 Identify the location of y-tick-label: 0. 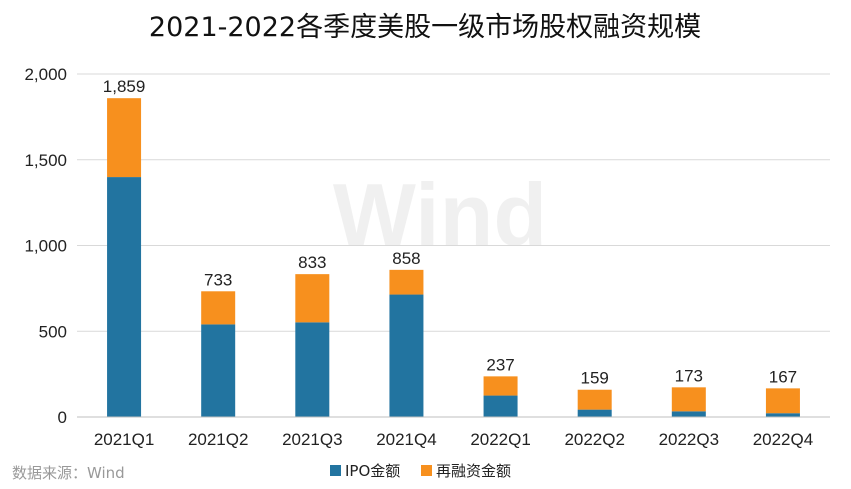
(62, 417).